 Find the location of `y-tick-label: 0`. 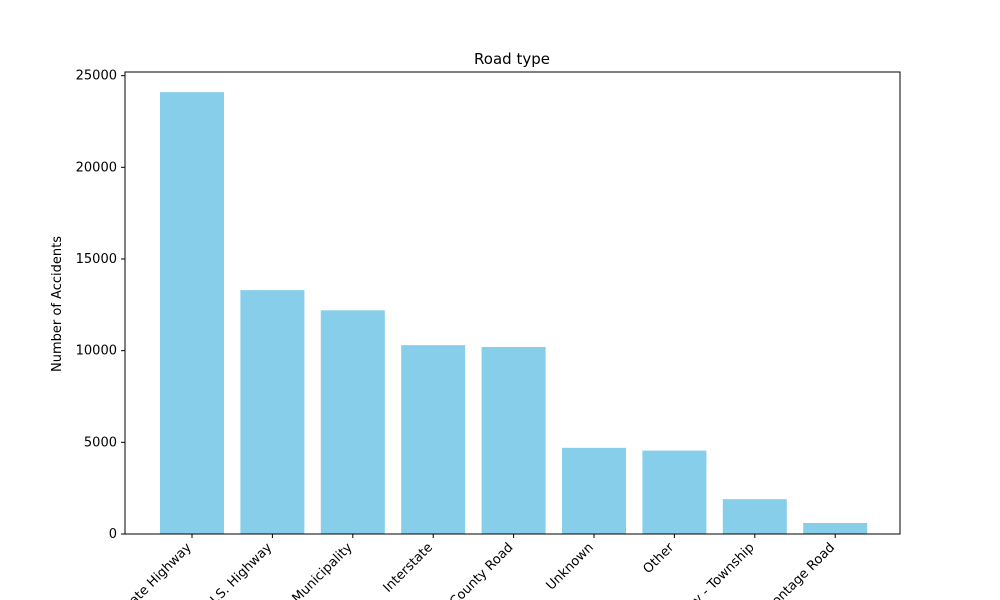

y-tick-label: 0 is located at coordinates (113, 534).